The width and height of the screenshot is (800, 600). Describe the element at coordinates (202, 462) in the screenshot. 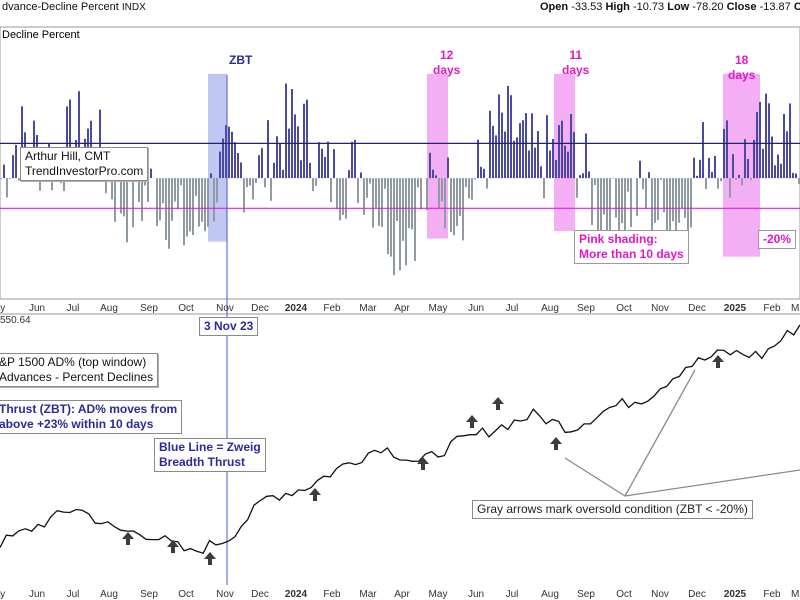

I see `blue-line-line2: Breadth Thrust` at that location.